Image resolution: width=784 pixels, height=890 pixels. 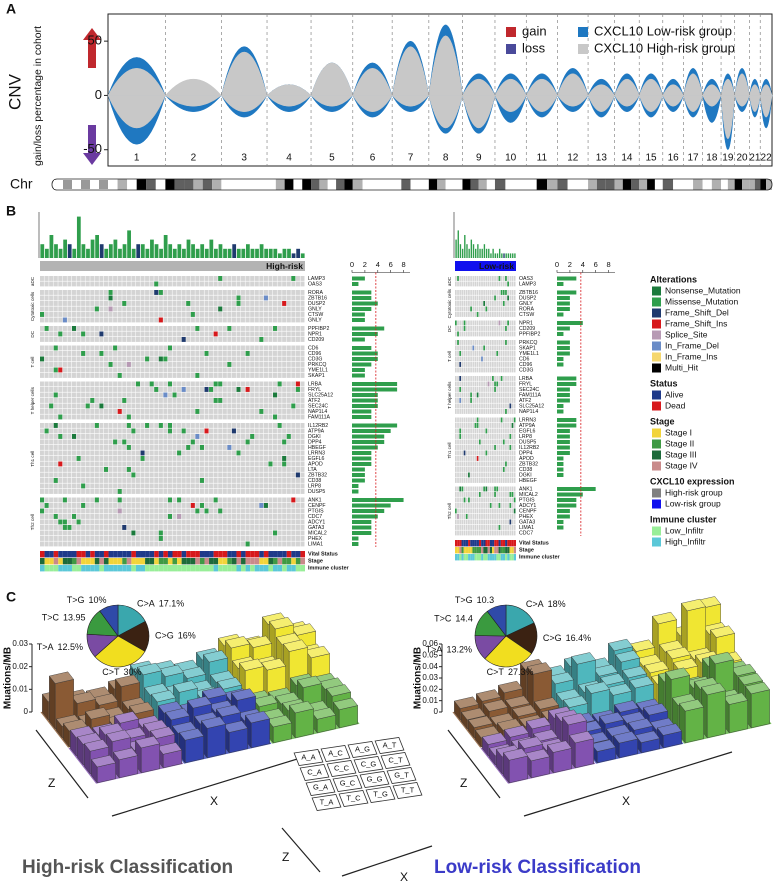 What do you see at coordinates (335, 753) in the screenshot?
I see `context-tile` at bounding box center [335, 753].